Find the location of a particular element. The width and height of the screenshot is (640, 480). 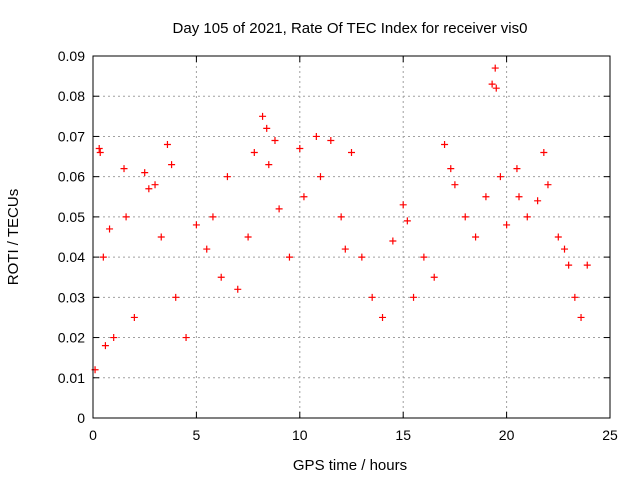

x-axis-label: GPS time / hours is located at coordinates (350, 465).